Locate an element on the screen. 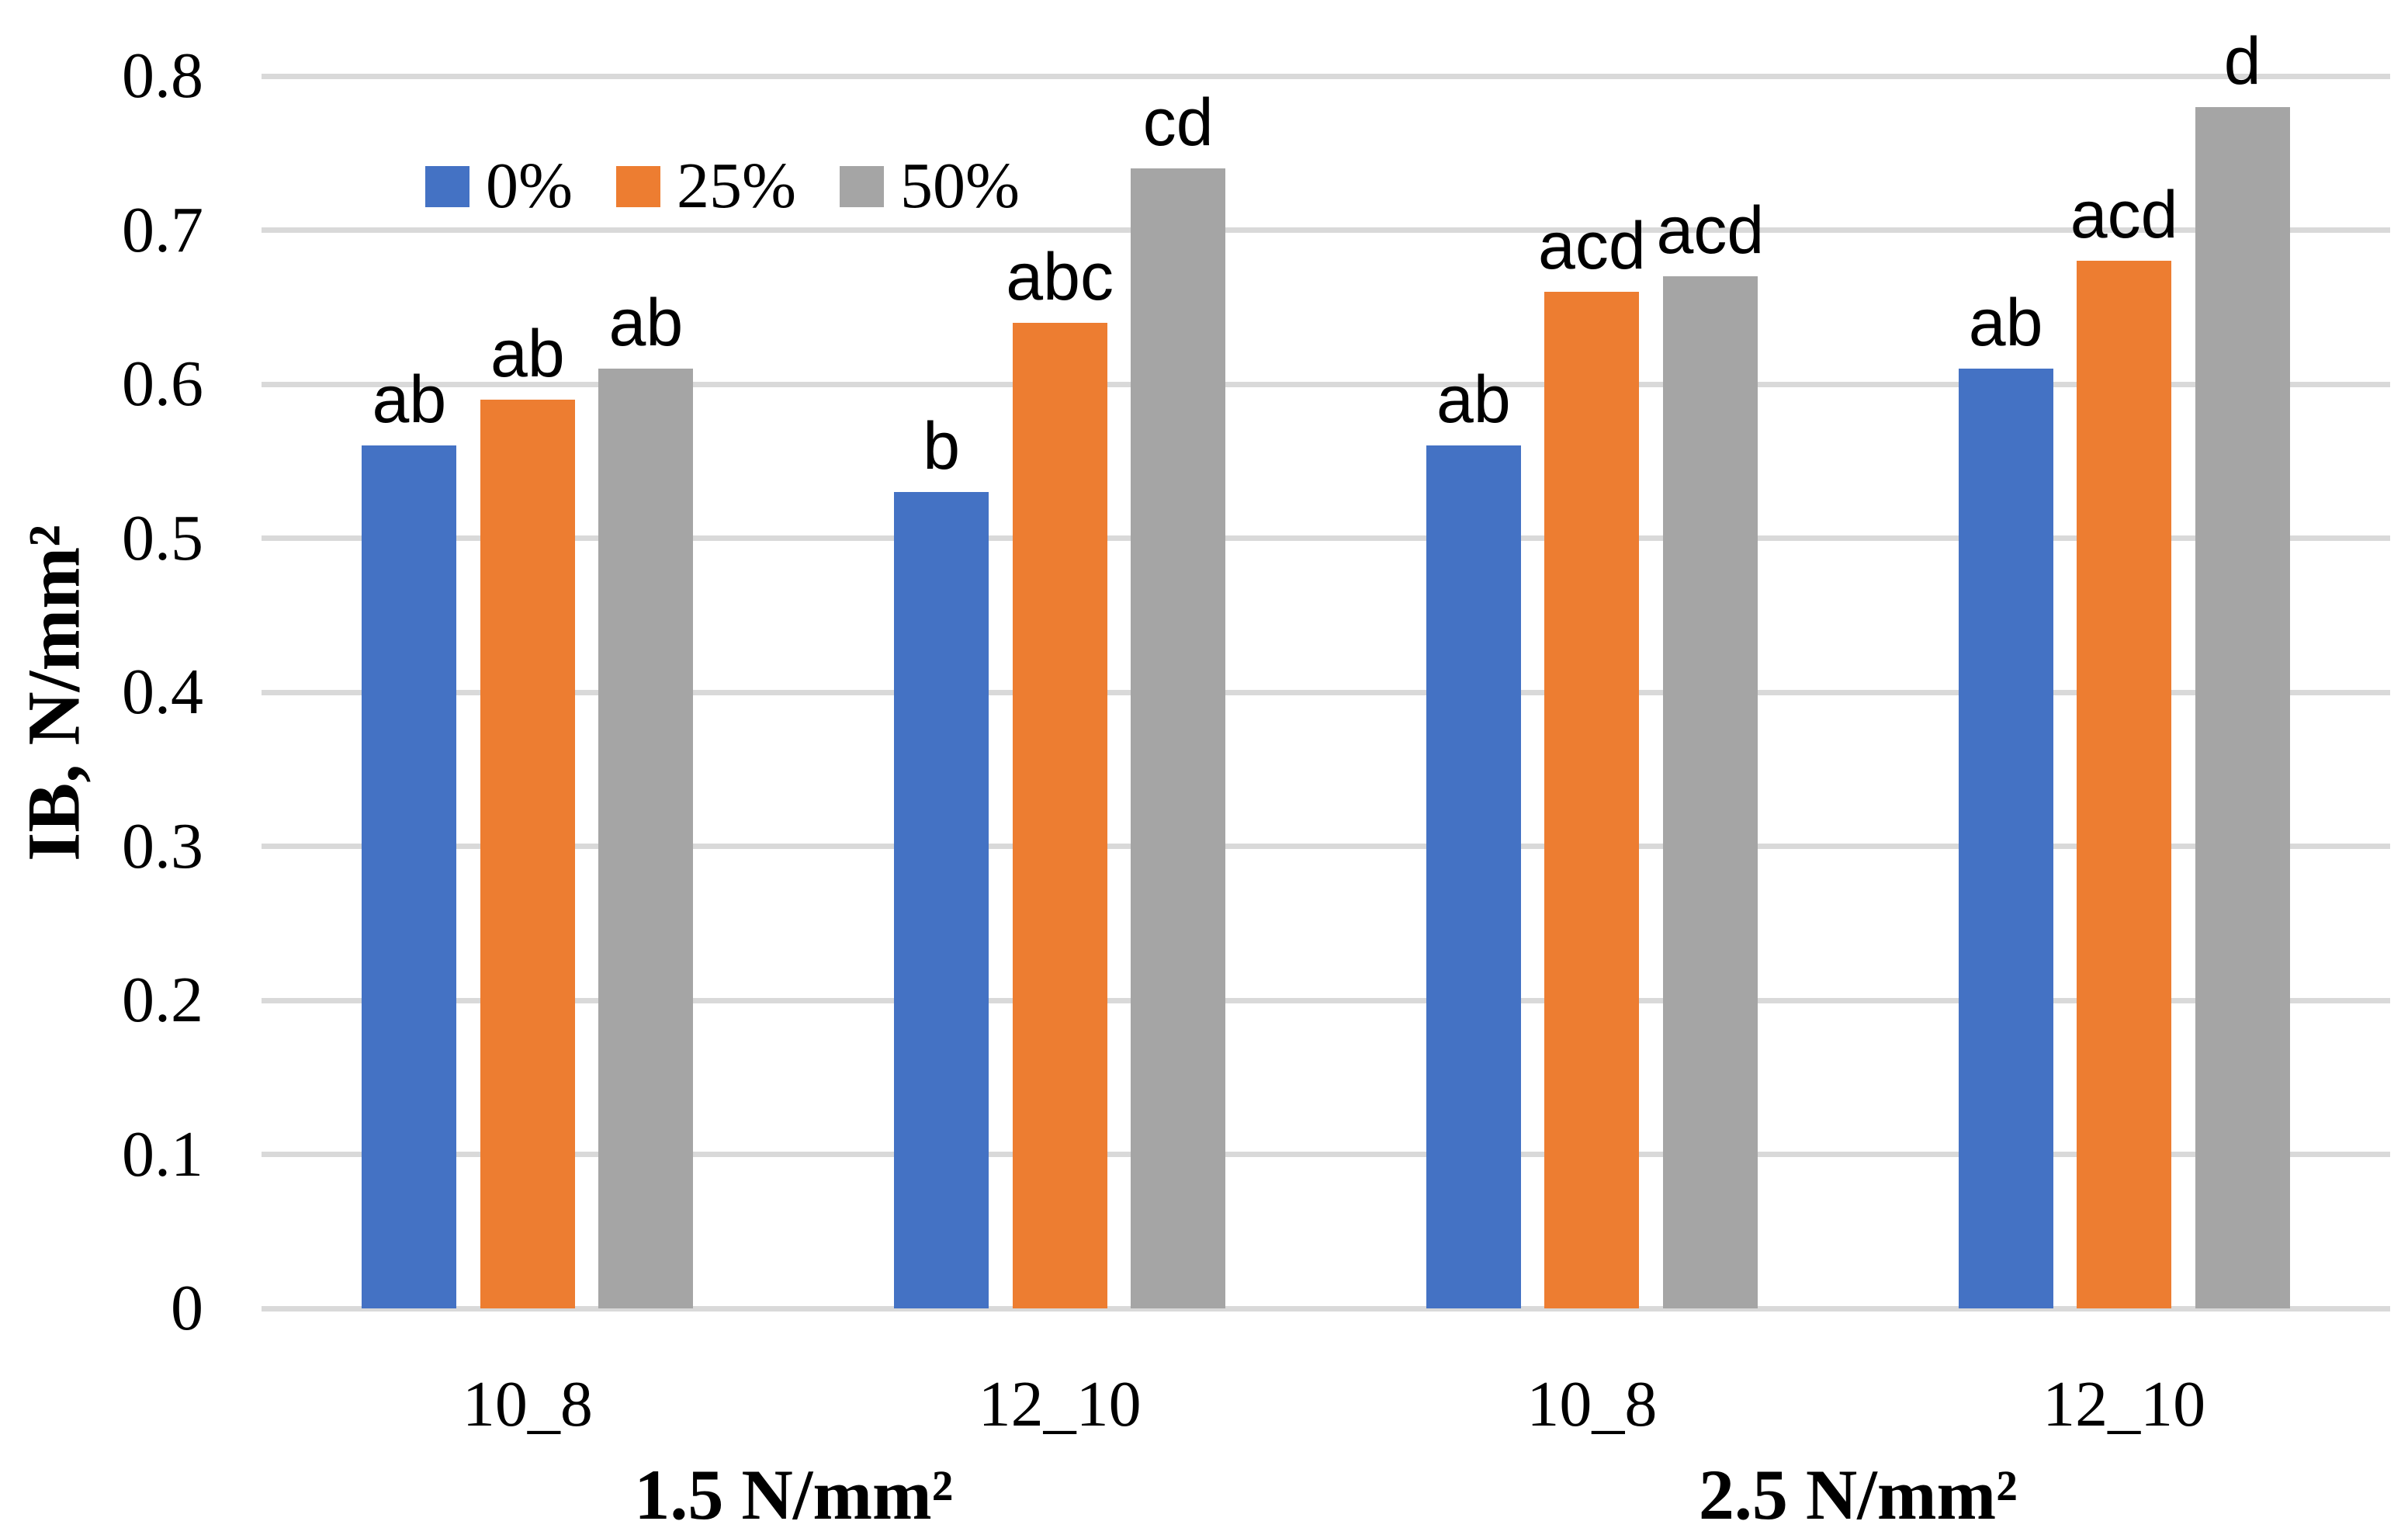 This screenshot has width=2408, height=1535. legend-item-50%: 50% is located at coordinates (930, 186).